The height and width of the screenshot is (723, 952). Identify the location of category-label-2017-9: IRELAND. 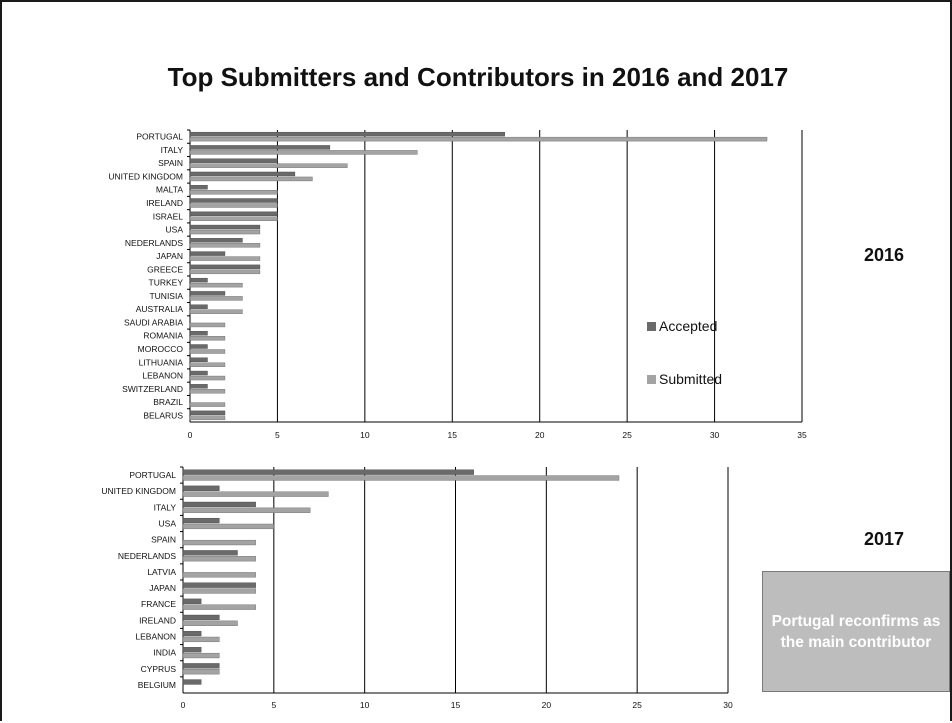
(157, 620).